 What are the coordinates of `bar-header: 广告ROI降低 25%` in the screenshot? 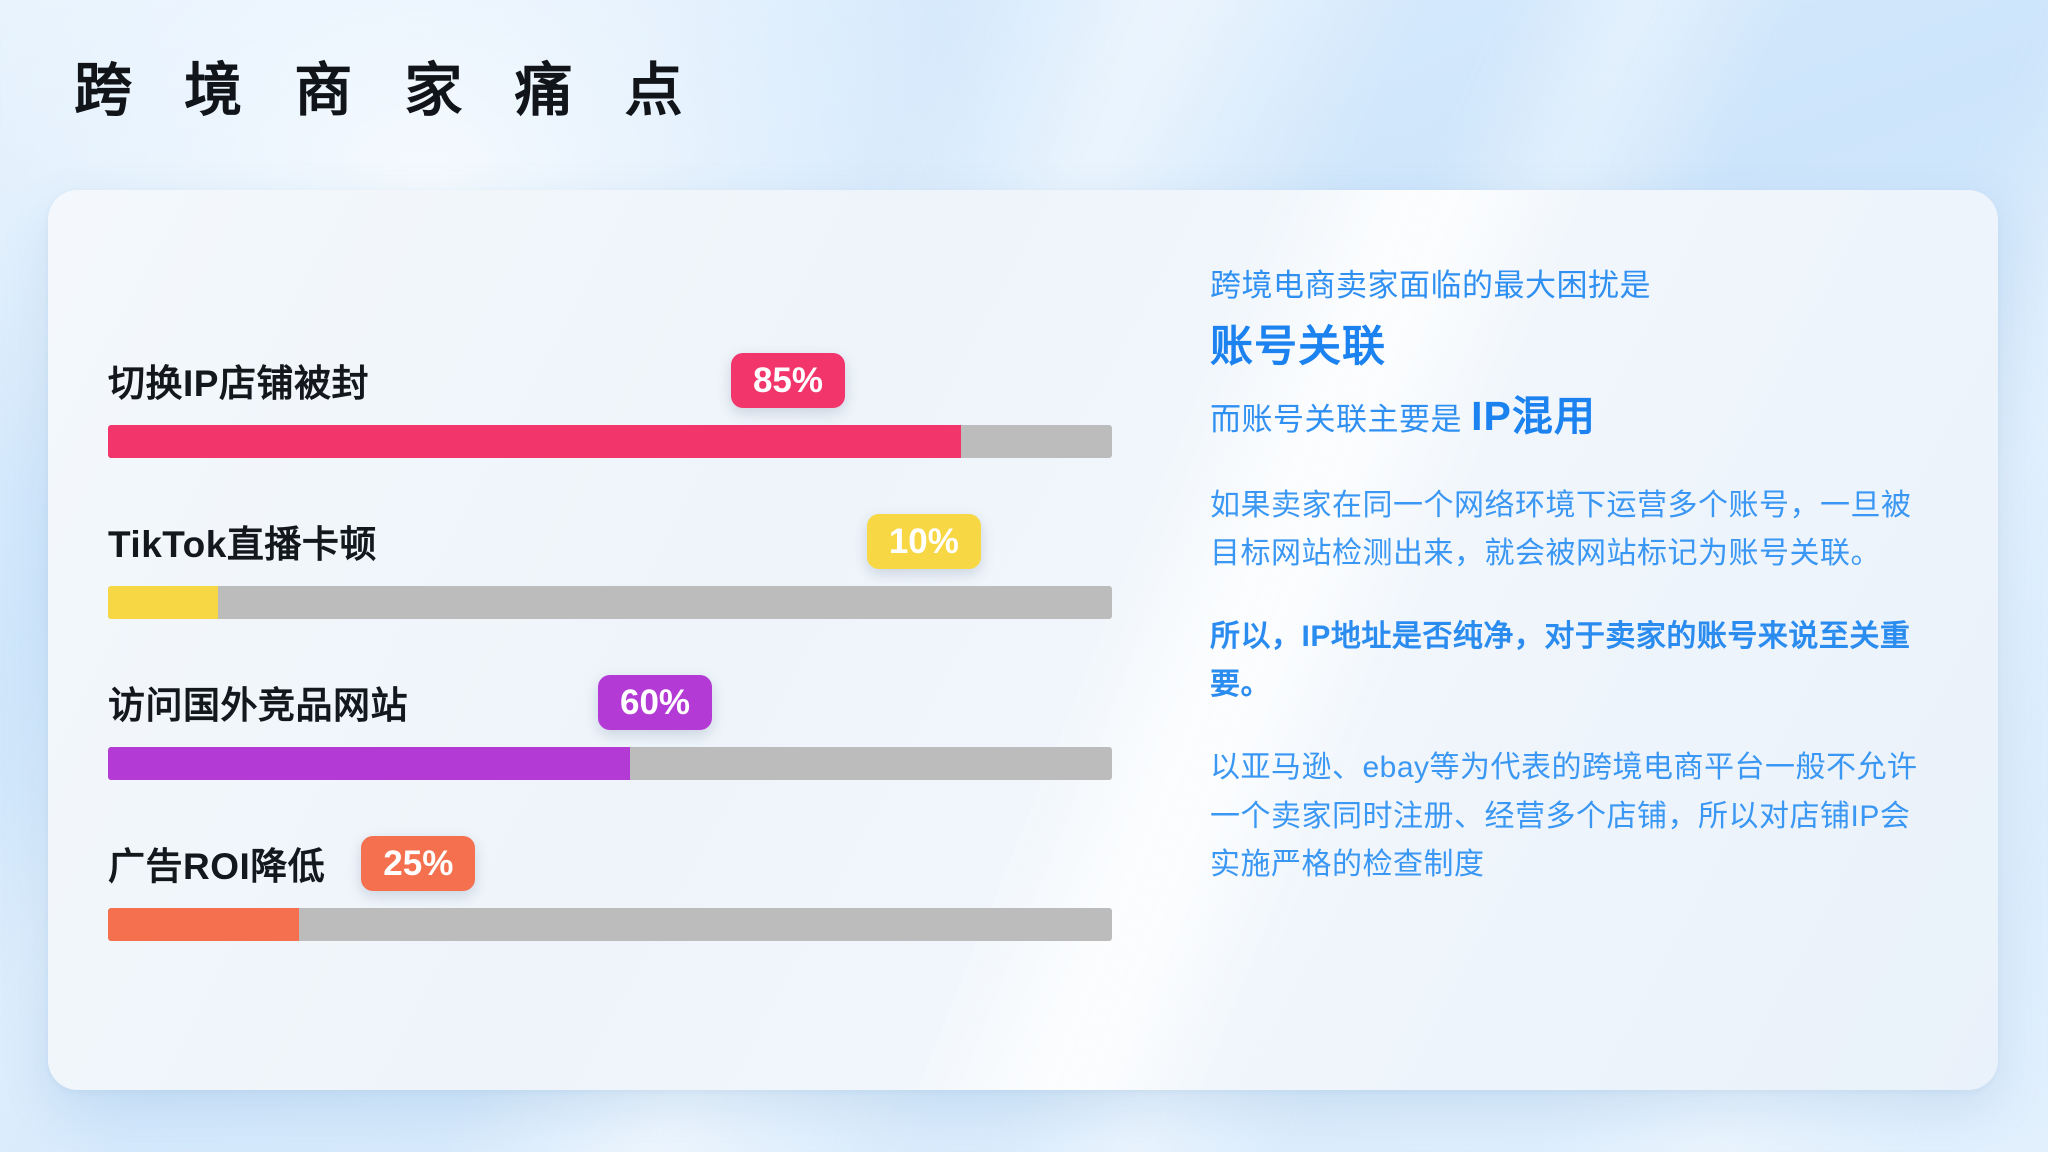 It's located at (633, 863).